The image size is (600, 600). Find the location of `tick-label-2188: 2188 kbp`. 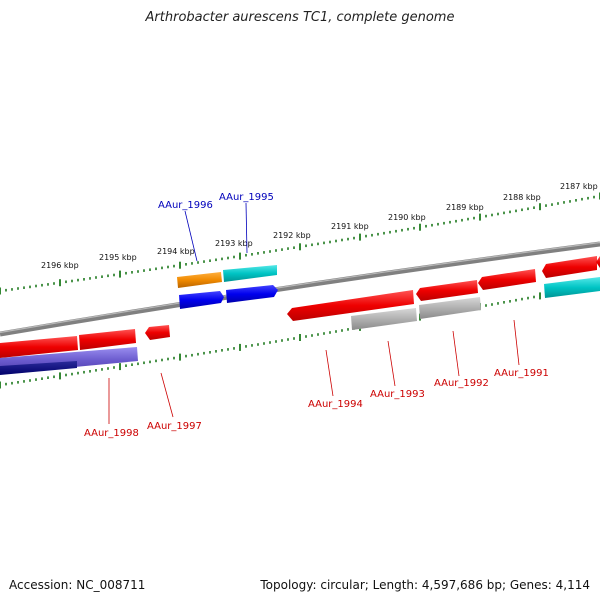

tick-label-2188: 2188 kbp is located at coordinates (522, 197).